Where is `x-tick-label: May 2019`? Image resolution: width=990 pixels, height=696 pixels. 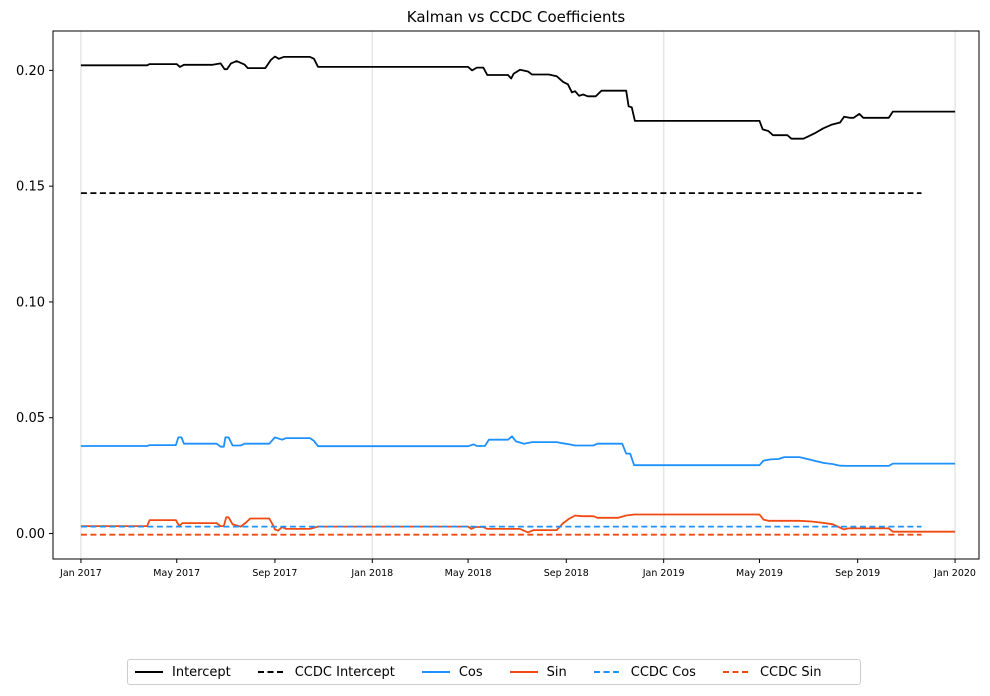
x-tick-label: May 2019 is located at coordinates (759, 573).